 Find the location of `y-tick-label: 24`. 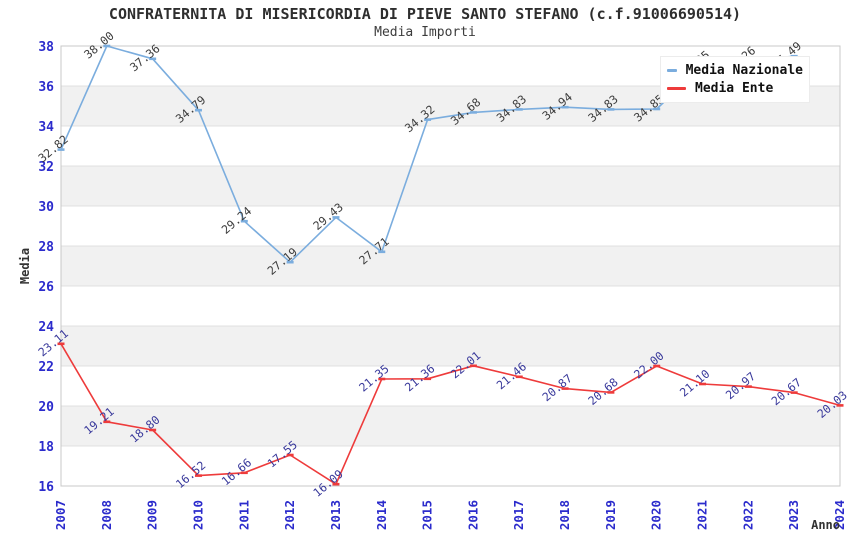

y-tick-label: 24 is located at coordinates (46, 327).